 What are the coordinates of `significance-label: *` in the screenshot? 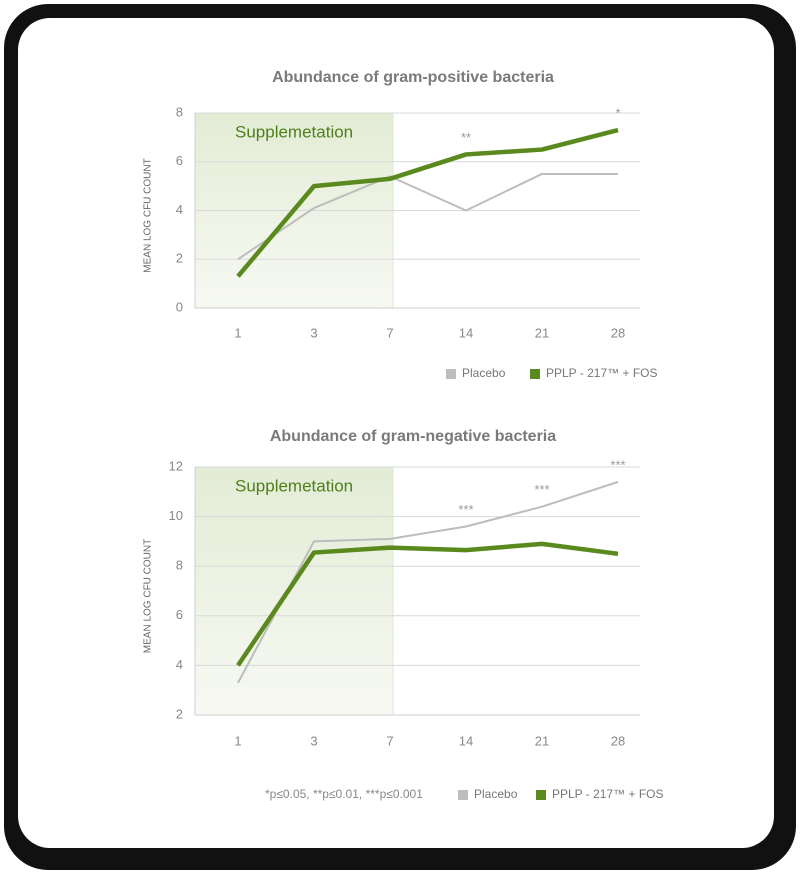 It's located at (617, 113).